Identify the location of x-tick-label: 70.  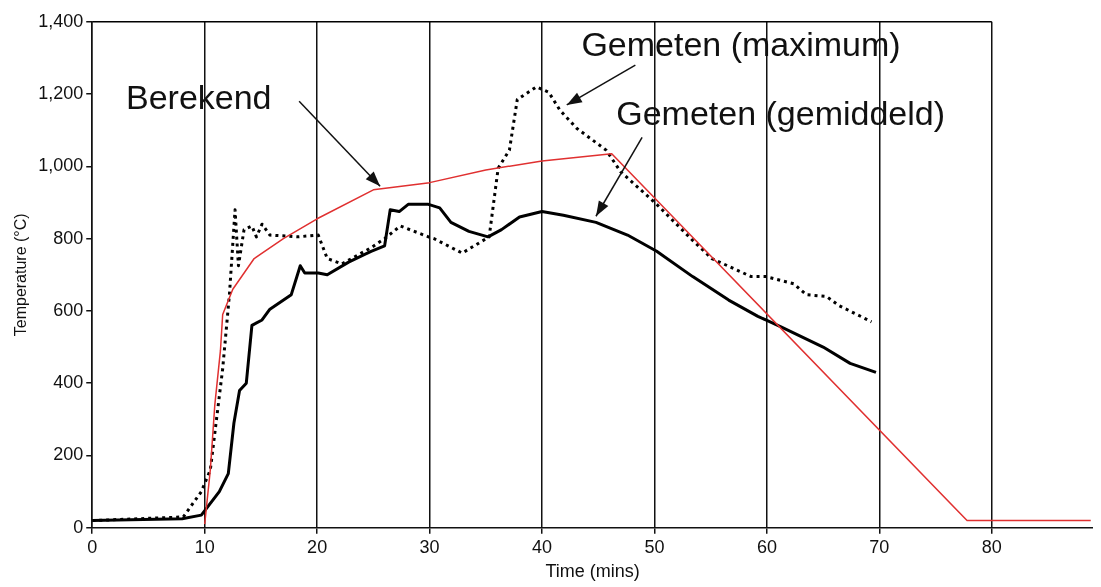
(879, 546).